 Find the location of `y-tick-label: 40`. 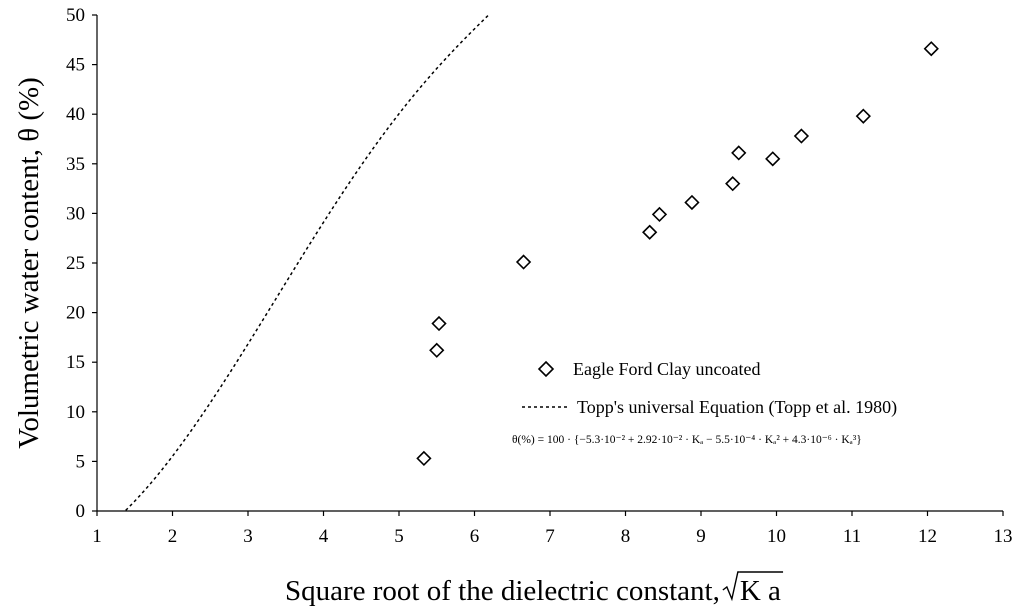

y-tick-label: 40 is located at coordinates (75, 114).